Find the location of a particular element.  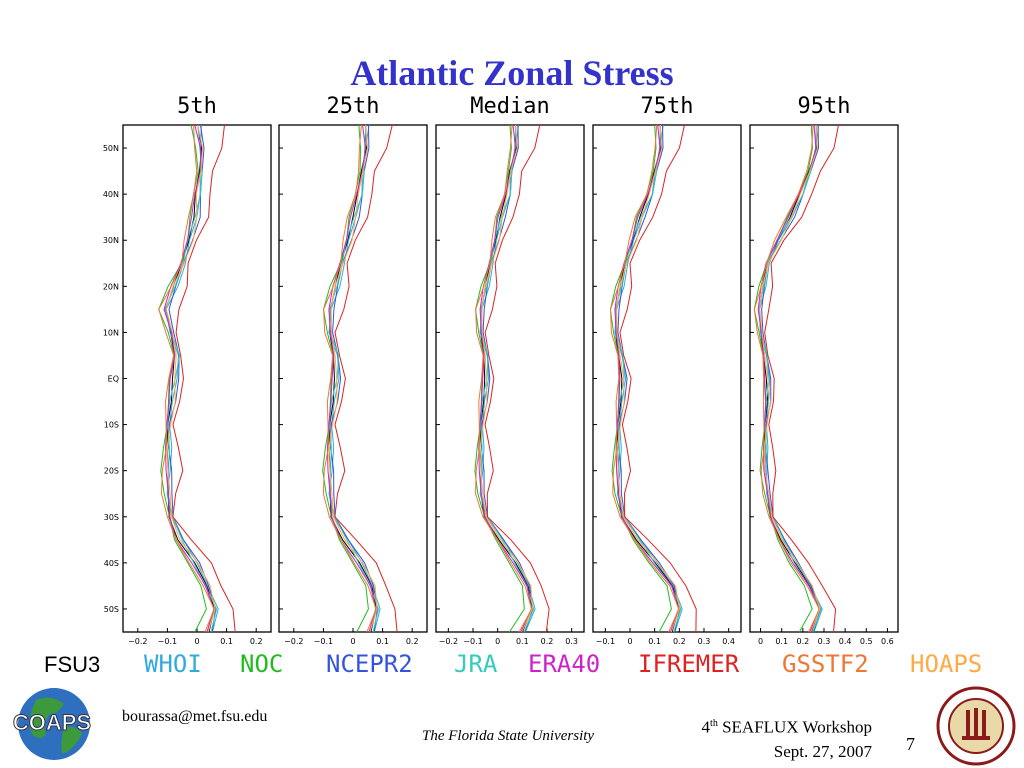

x-tick-label: 0.5 is located at coordinates (866, 641).